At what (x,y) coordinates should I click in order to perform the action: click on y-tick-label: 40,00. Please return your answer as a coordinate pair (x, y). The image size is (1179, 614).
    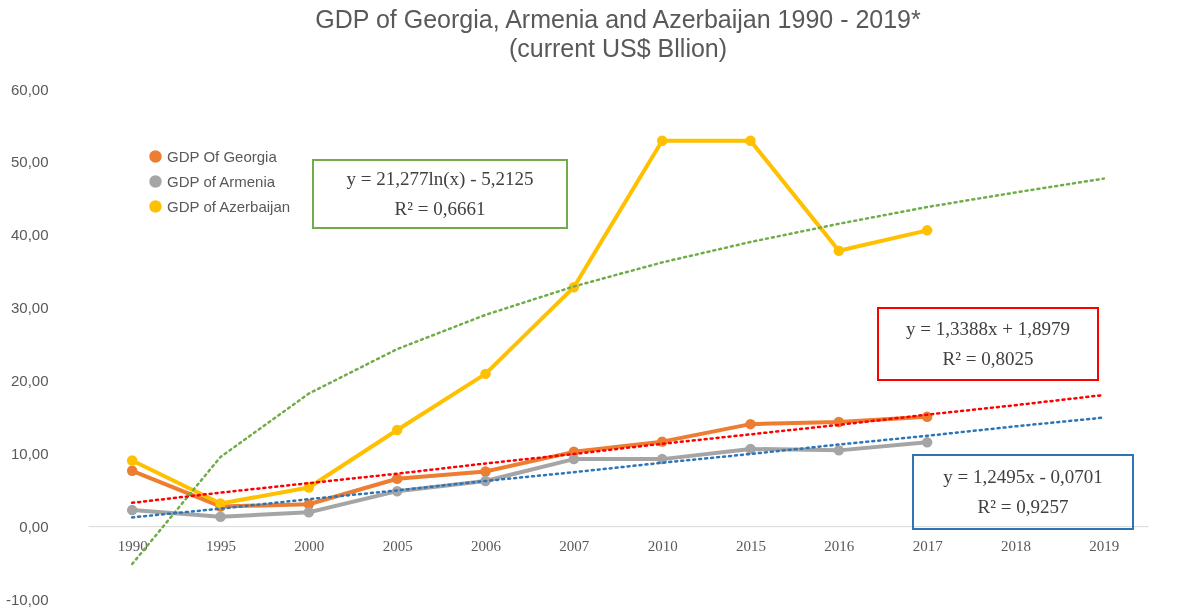
    Looking at the image, I should click on (29, 235).